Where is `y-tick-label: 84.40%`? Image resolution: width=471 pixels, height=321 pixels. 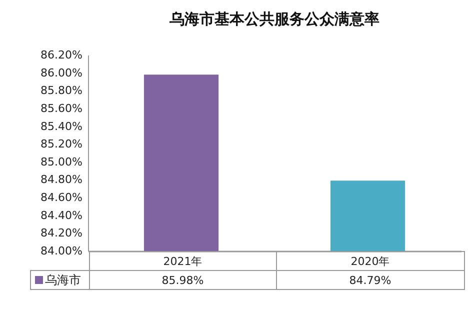 y-tick-label: 84.40% is located at coordinates (61, 215).